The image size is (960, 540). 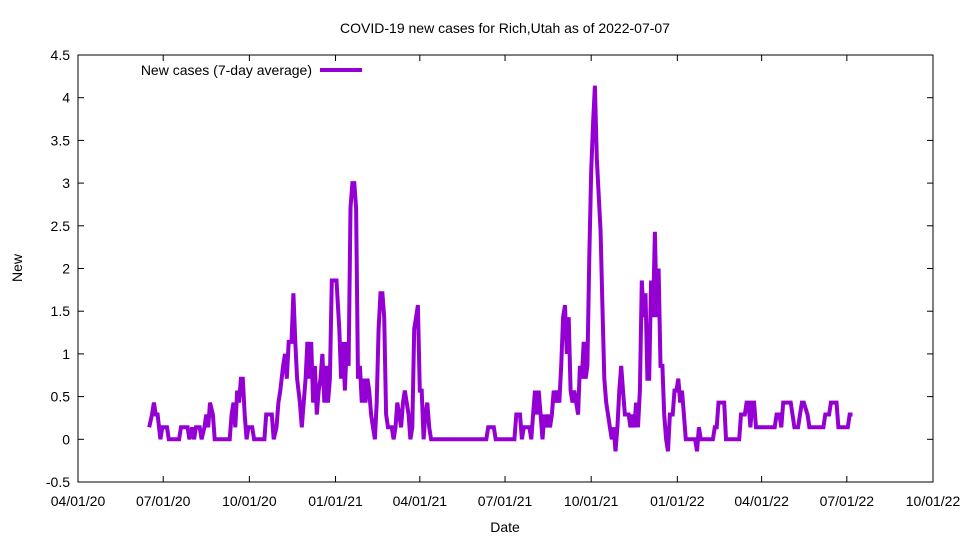 I want to click on legend: New cases (7-day average), so click(x=251, y=70).